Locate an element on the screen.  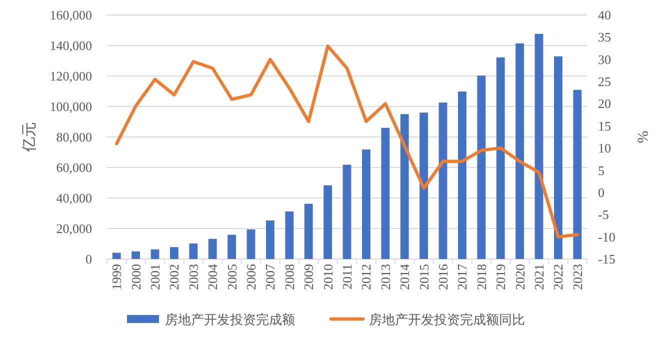
y2-tick-label: 0 is located at coordinates (601, 192).